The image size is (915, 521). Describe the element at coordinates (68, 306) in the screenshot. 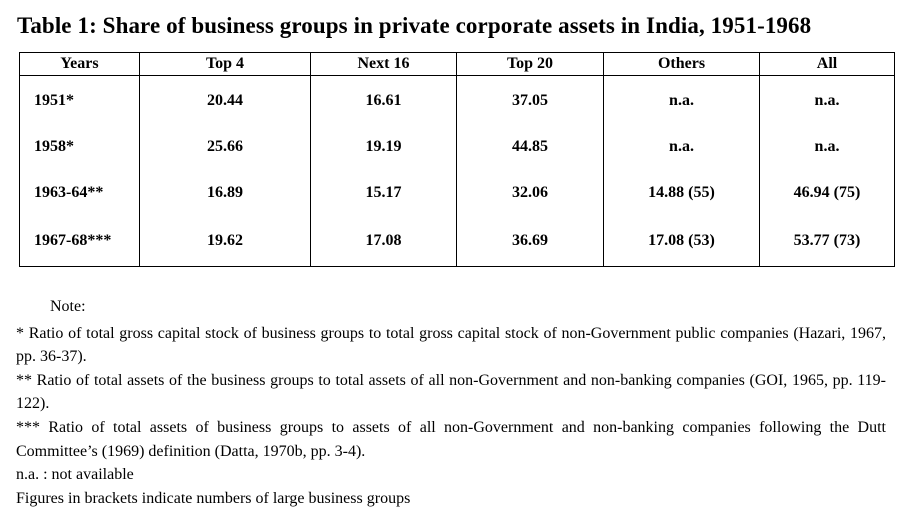

I see `notes-heading: Note:` at that location.